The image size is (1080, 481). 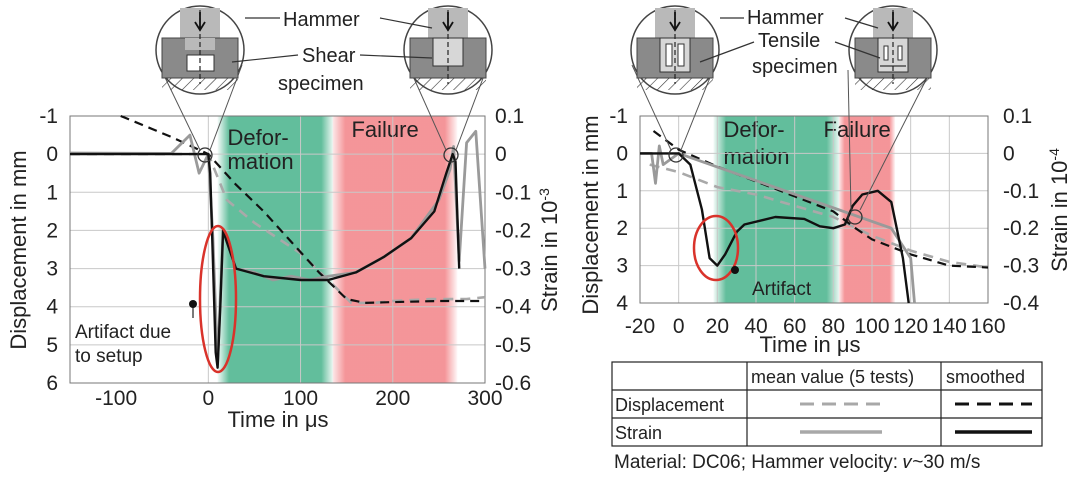 What do you see at coordinates (910, 326) in the screenshot?
I see `x-tick-label: 120` at bounding box center [910, 326].